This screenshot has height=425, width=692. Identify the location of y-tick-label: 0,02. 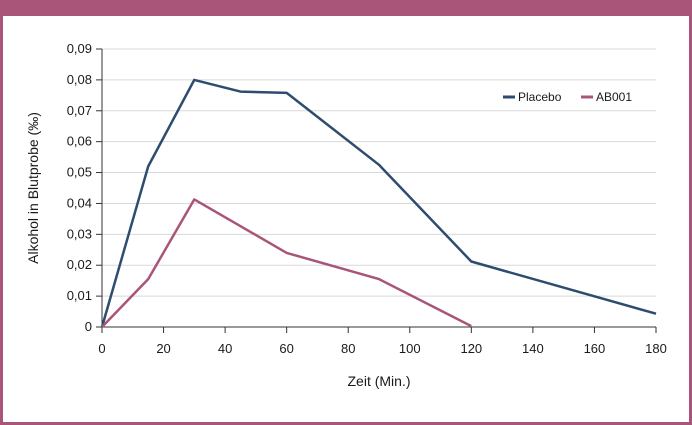
(79, 264).